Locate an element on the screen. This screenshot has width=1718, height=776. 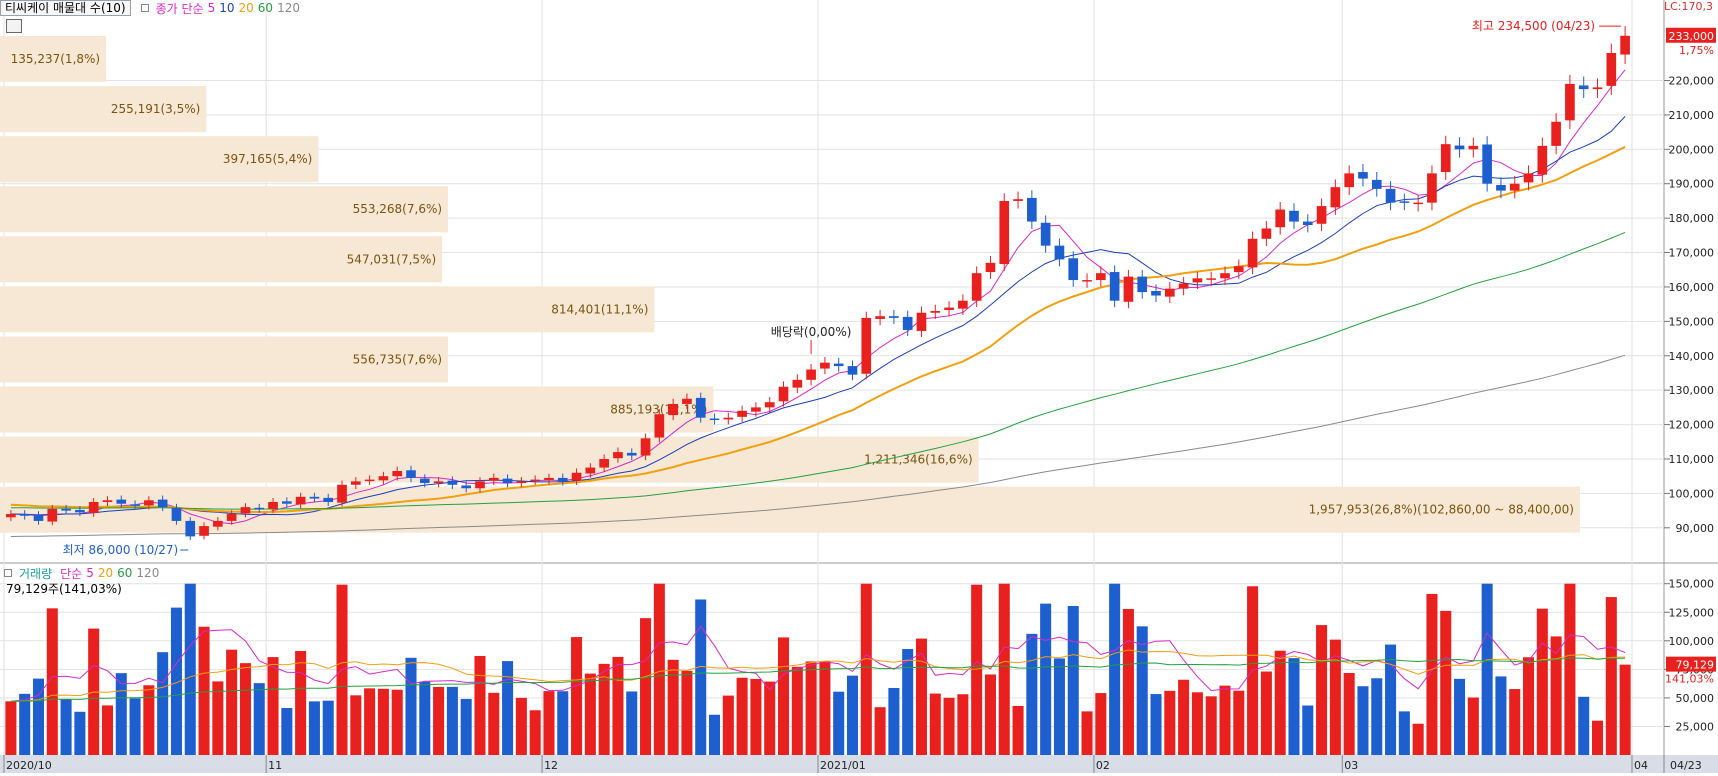
ma-120-label: 120 is located at coordinates (288, 8).